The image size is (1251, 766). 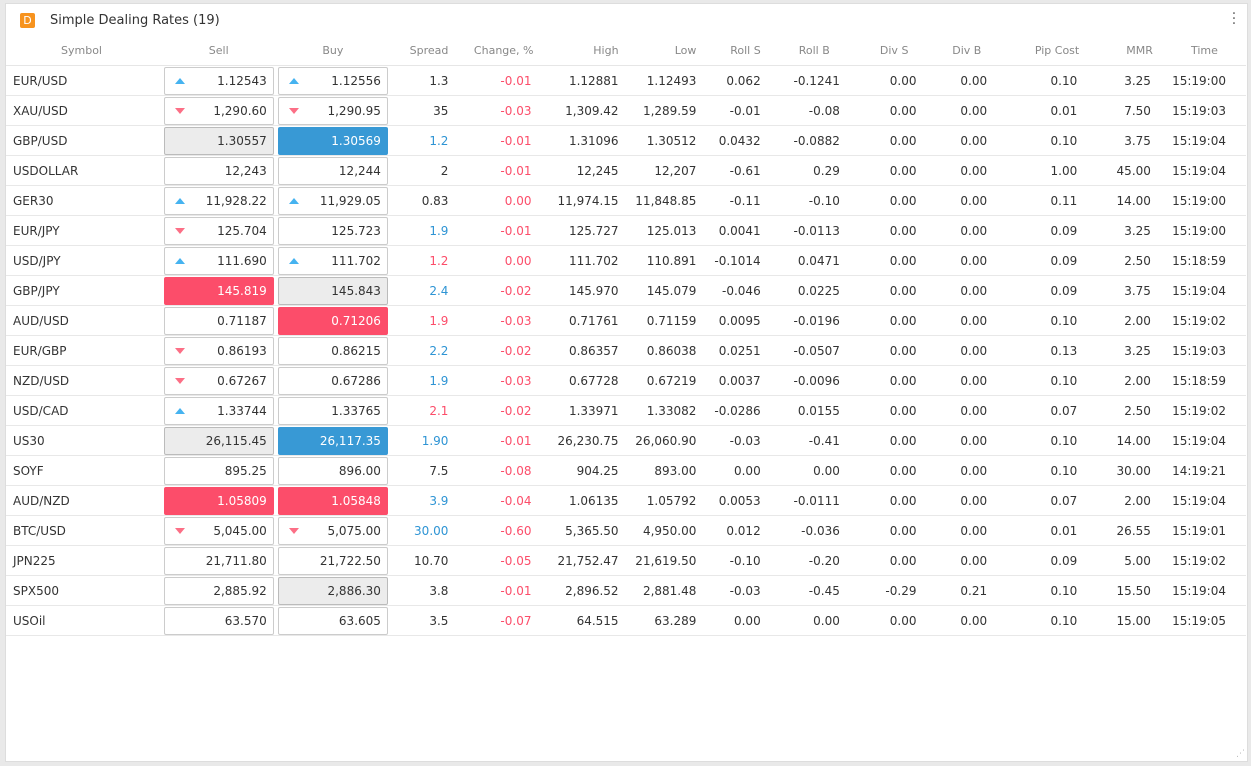 What do you see at coordinates (242, 230) in the screenshot?
I see `sell-price: 125.704` at bounding box center [242, 230].